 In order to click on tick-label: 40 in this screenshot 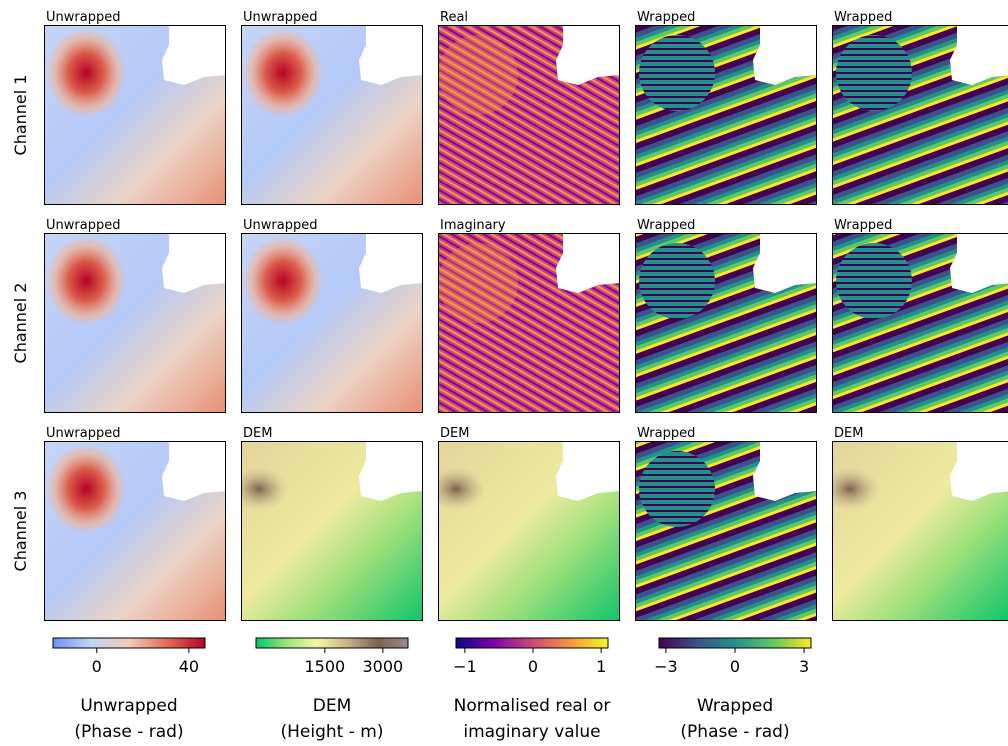, I will do `click(189, 666)`.